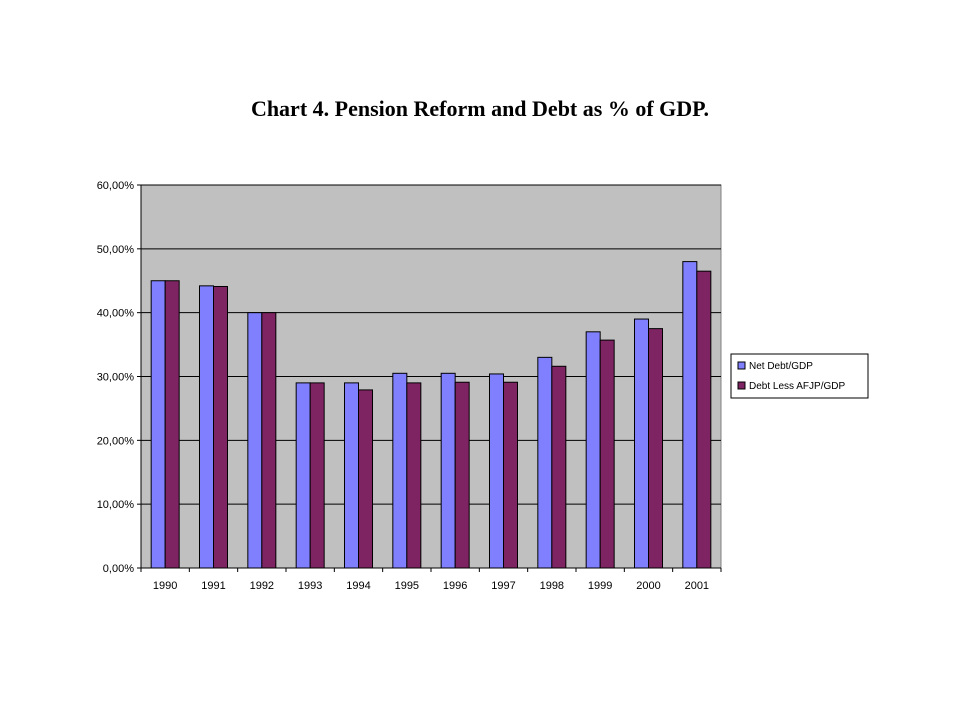  I want to click on bar-debt-less-afjp-1992, so click(269, 440).